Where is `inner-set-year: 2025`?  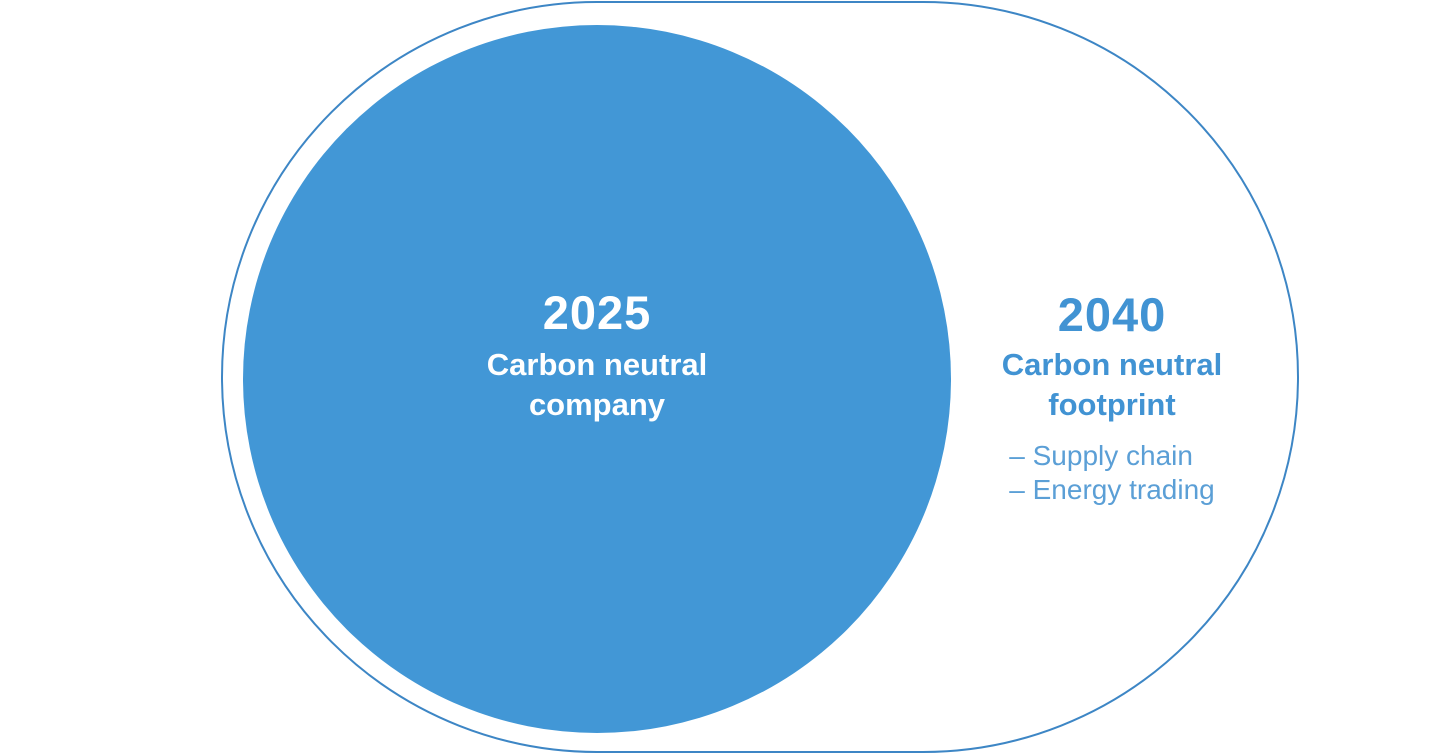
inner-set-year: 2025 is located at coordinates (597, 312).